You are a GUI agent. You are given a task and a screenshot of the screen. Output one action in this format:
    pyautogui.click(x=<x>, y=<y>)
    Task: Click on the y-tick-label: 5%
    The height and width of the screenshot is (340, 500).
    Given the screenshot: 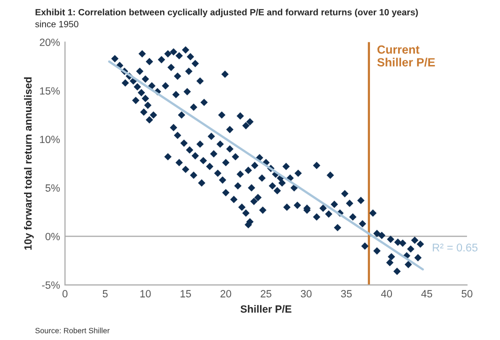 What is the action you would take?
    pyautogui.click(x=53, y=188)
    